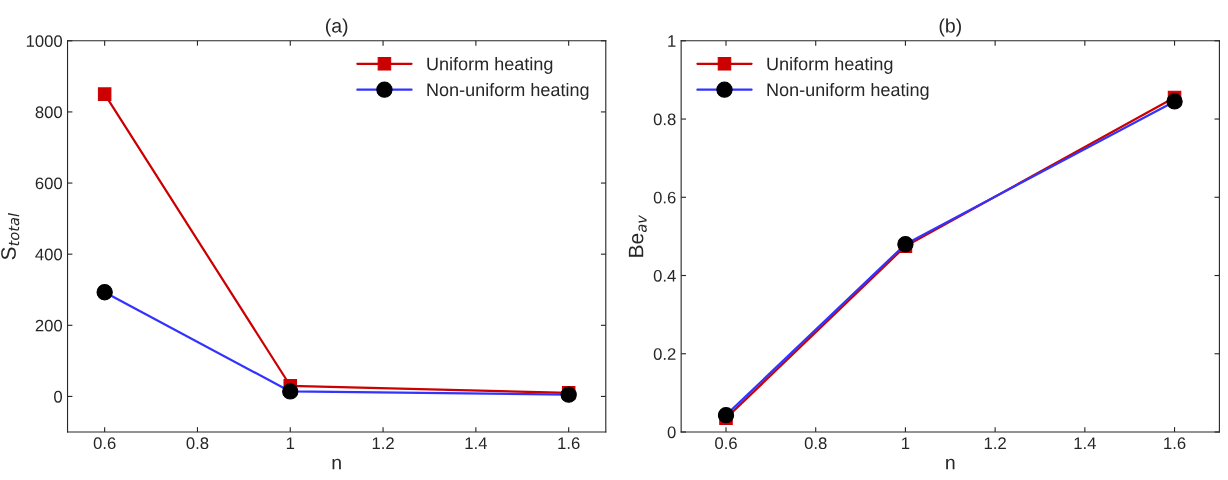  What do you see at coordinates (637, 235) in the screenshot?
I see `y-axis-title: Be$_{av}$` at bounding box center [637, 235].